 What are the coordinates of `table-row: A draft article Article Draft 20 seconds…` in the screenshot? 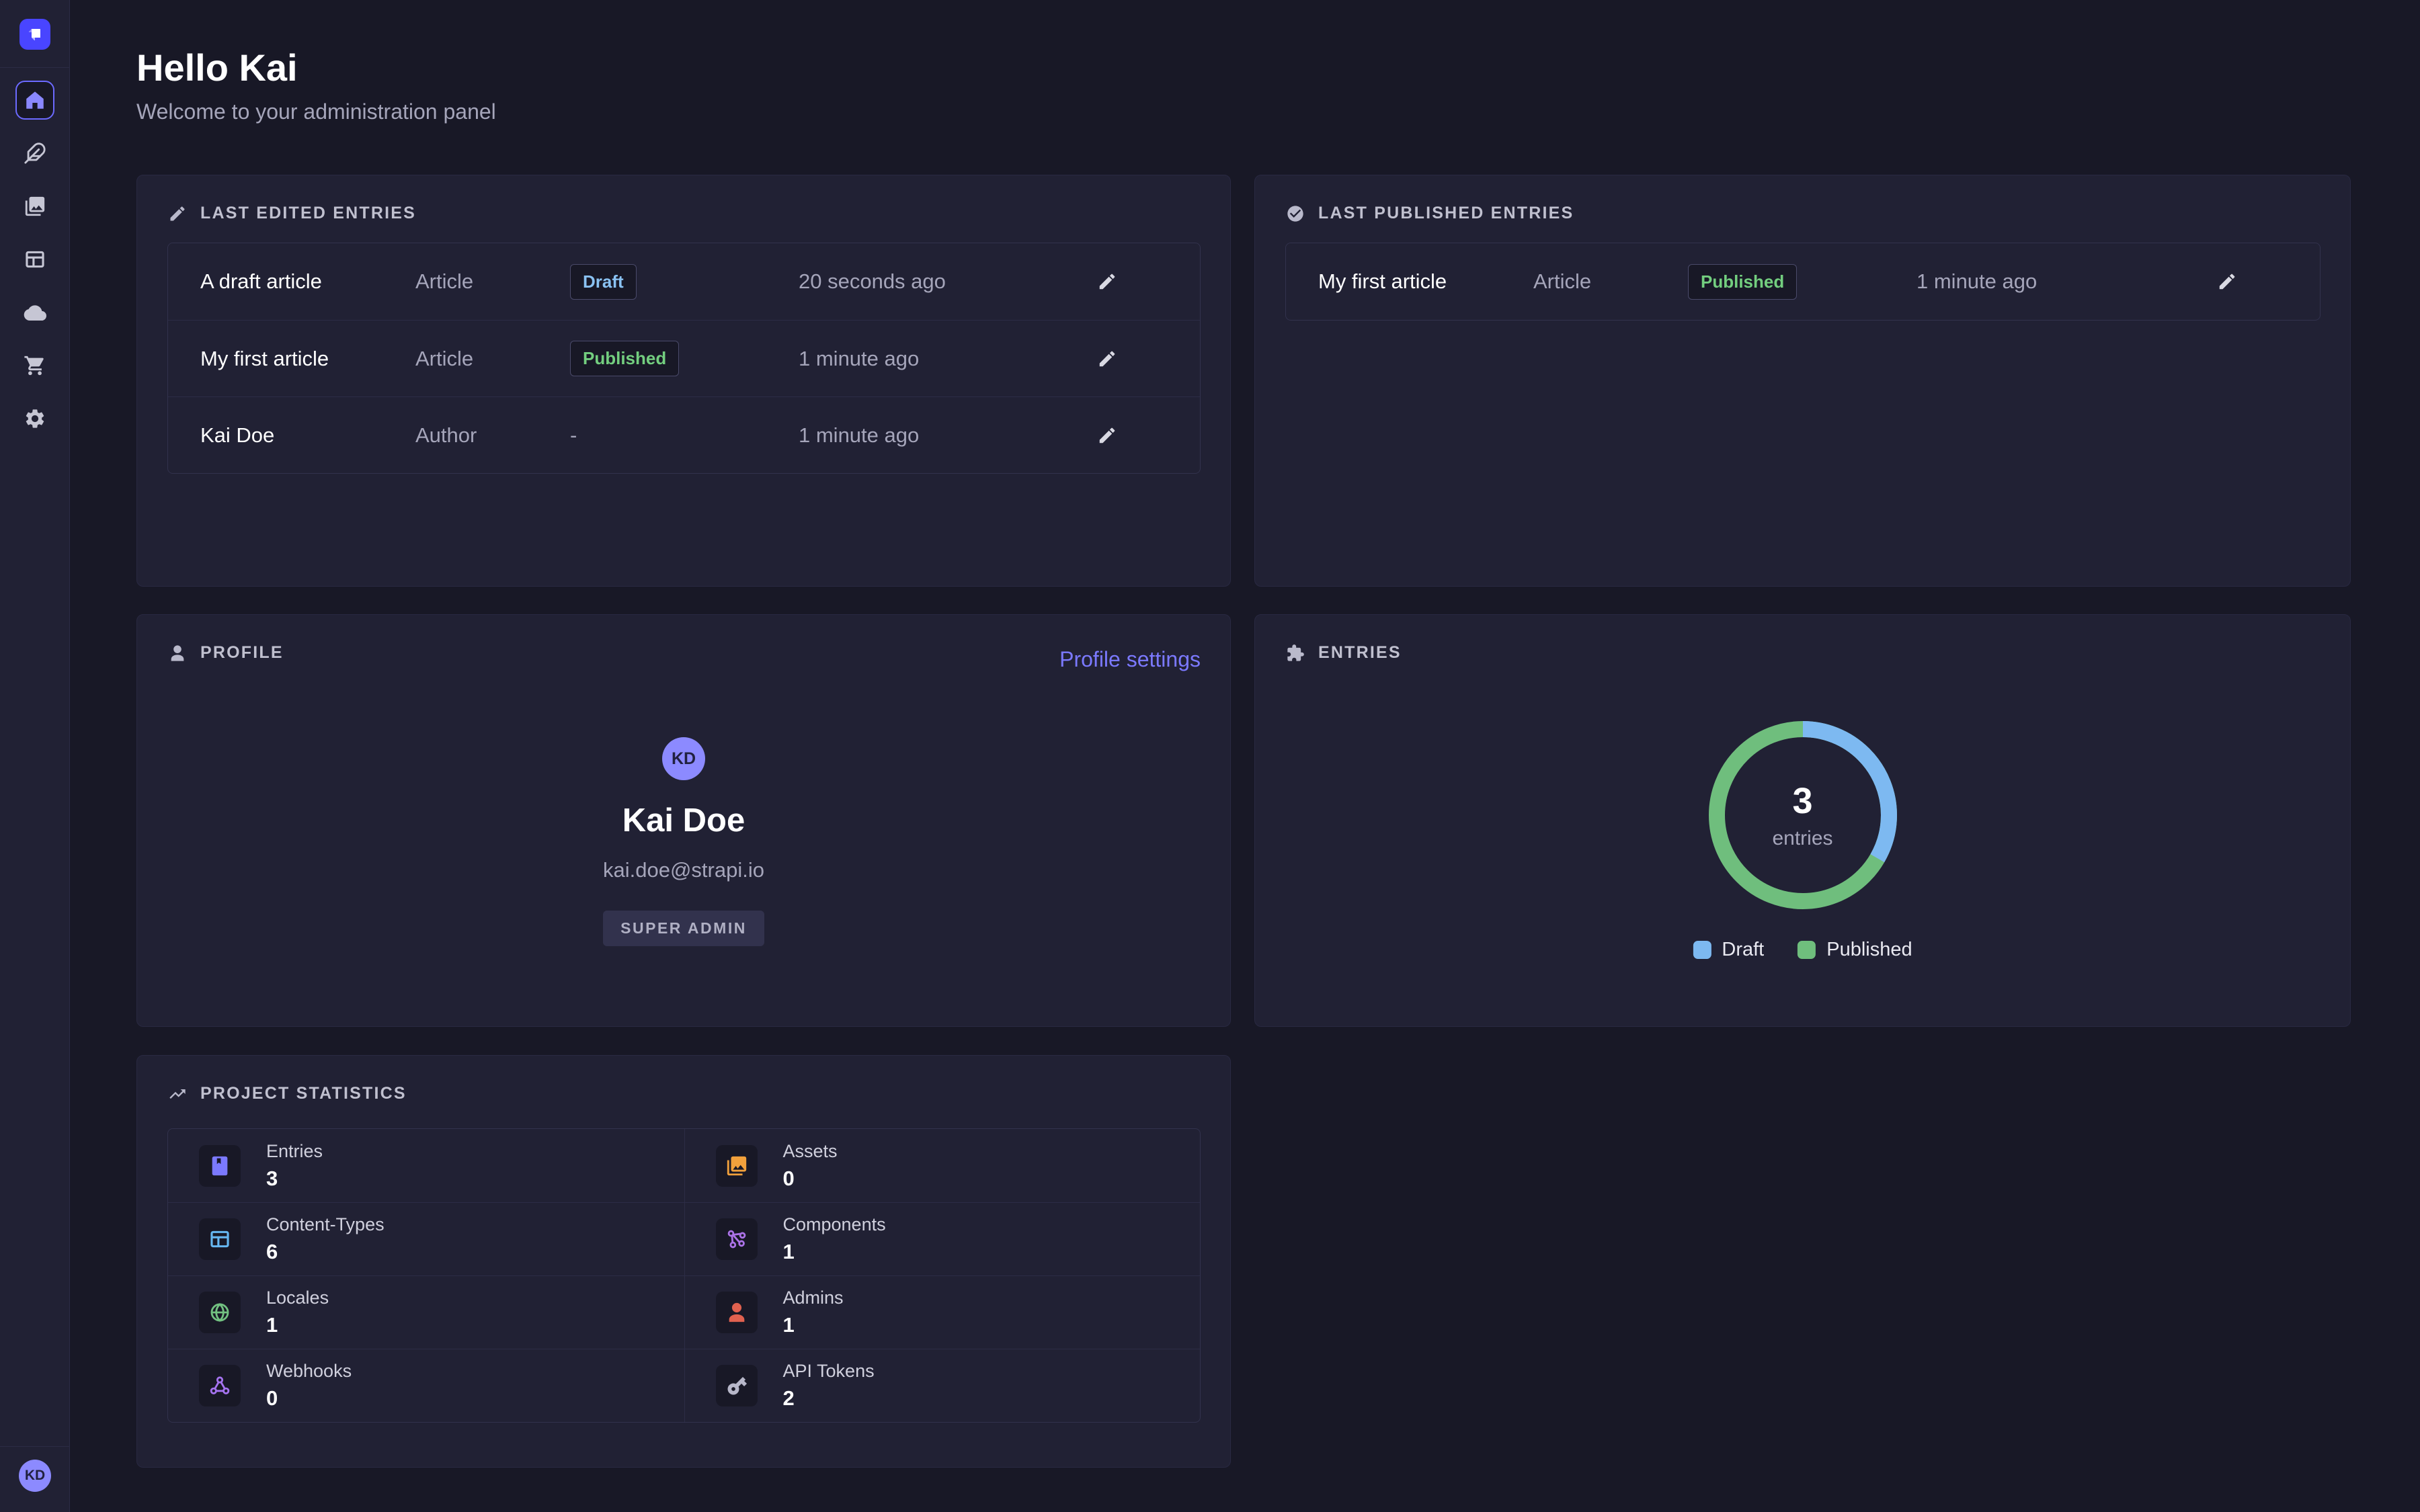 It's located at (684, 281).